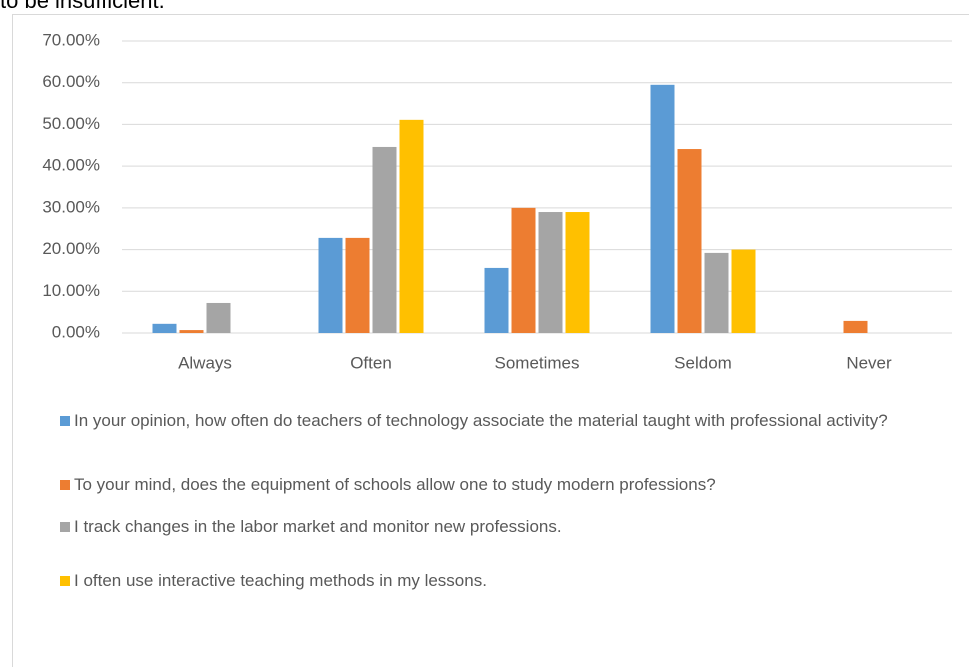 The image size is (969, 667). Describe the element at coordinates (536, 362) in the screenshot. I see `x-tick-label: Sometimes` at that location.